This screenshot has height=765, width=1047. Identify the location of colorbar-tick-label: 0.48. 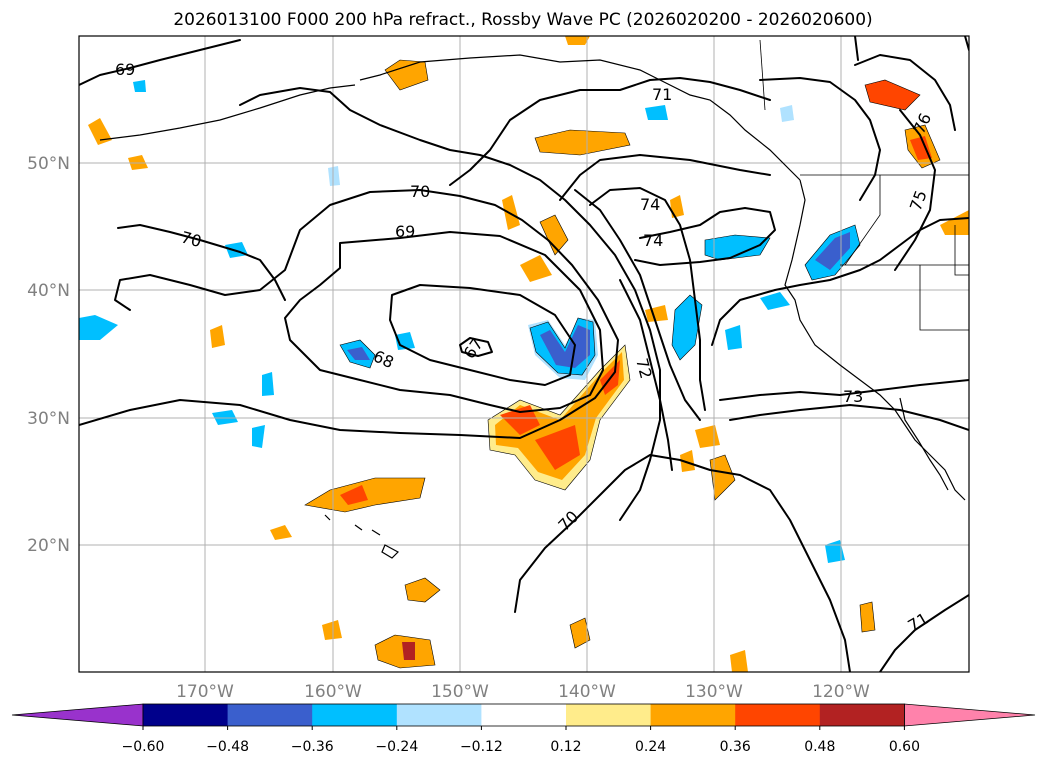
(819, 747).